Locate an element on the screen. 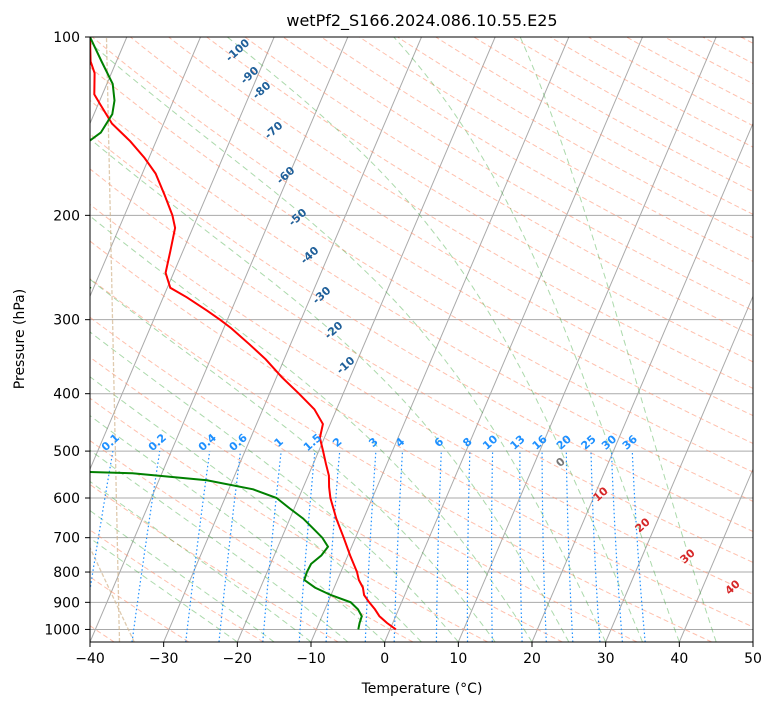 This screenshot has width=775, height=708. mixing-ratio-label: 0.2 is located at coordinates (157, 442).